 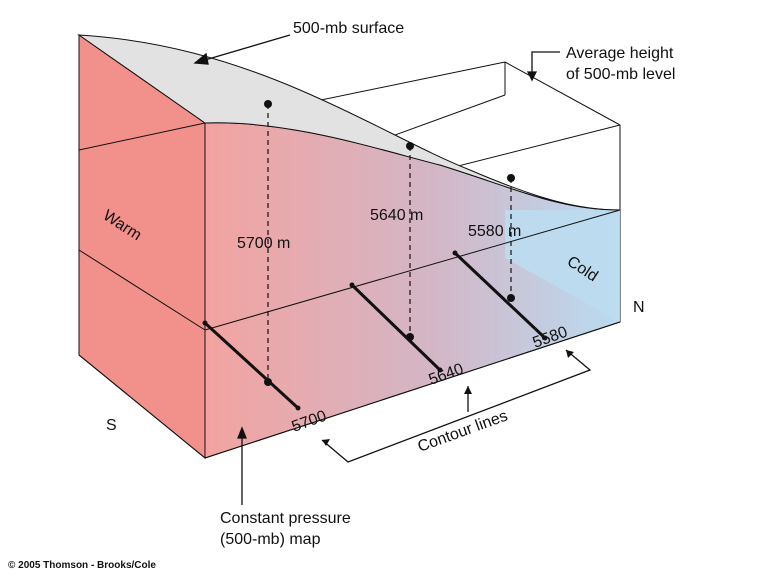 What do you see at coordinates (111, 425) in the screenshot?
I see `south-label: S` at bounding box center [111, 425].